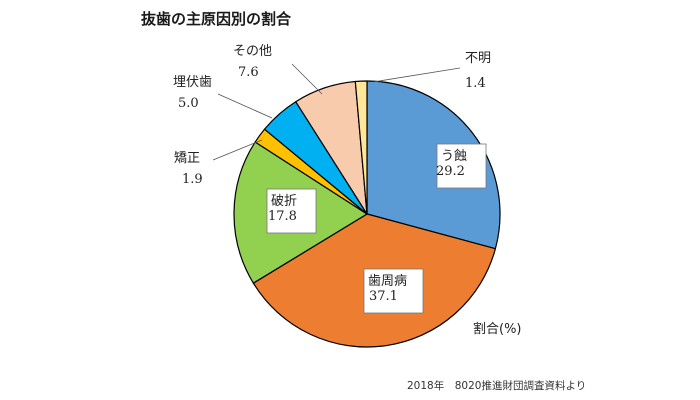 The width and height of the screenshot is (700, 400). Describe the element at coordinates (284, 201) in the screenshot. I see `slice-label-3: 破折` at that location.